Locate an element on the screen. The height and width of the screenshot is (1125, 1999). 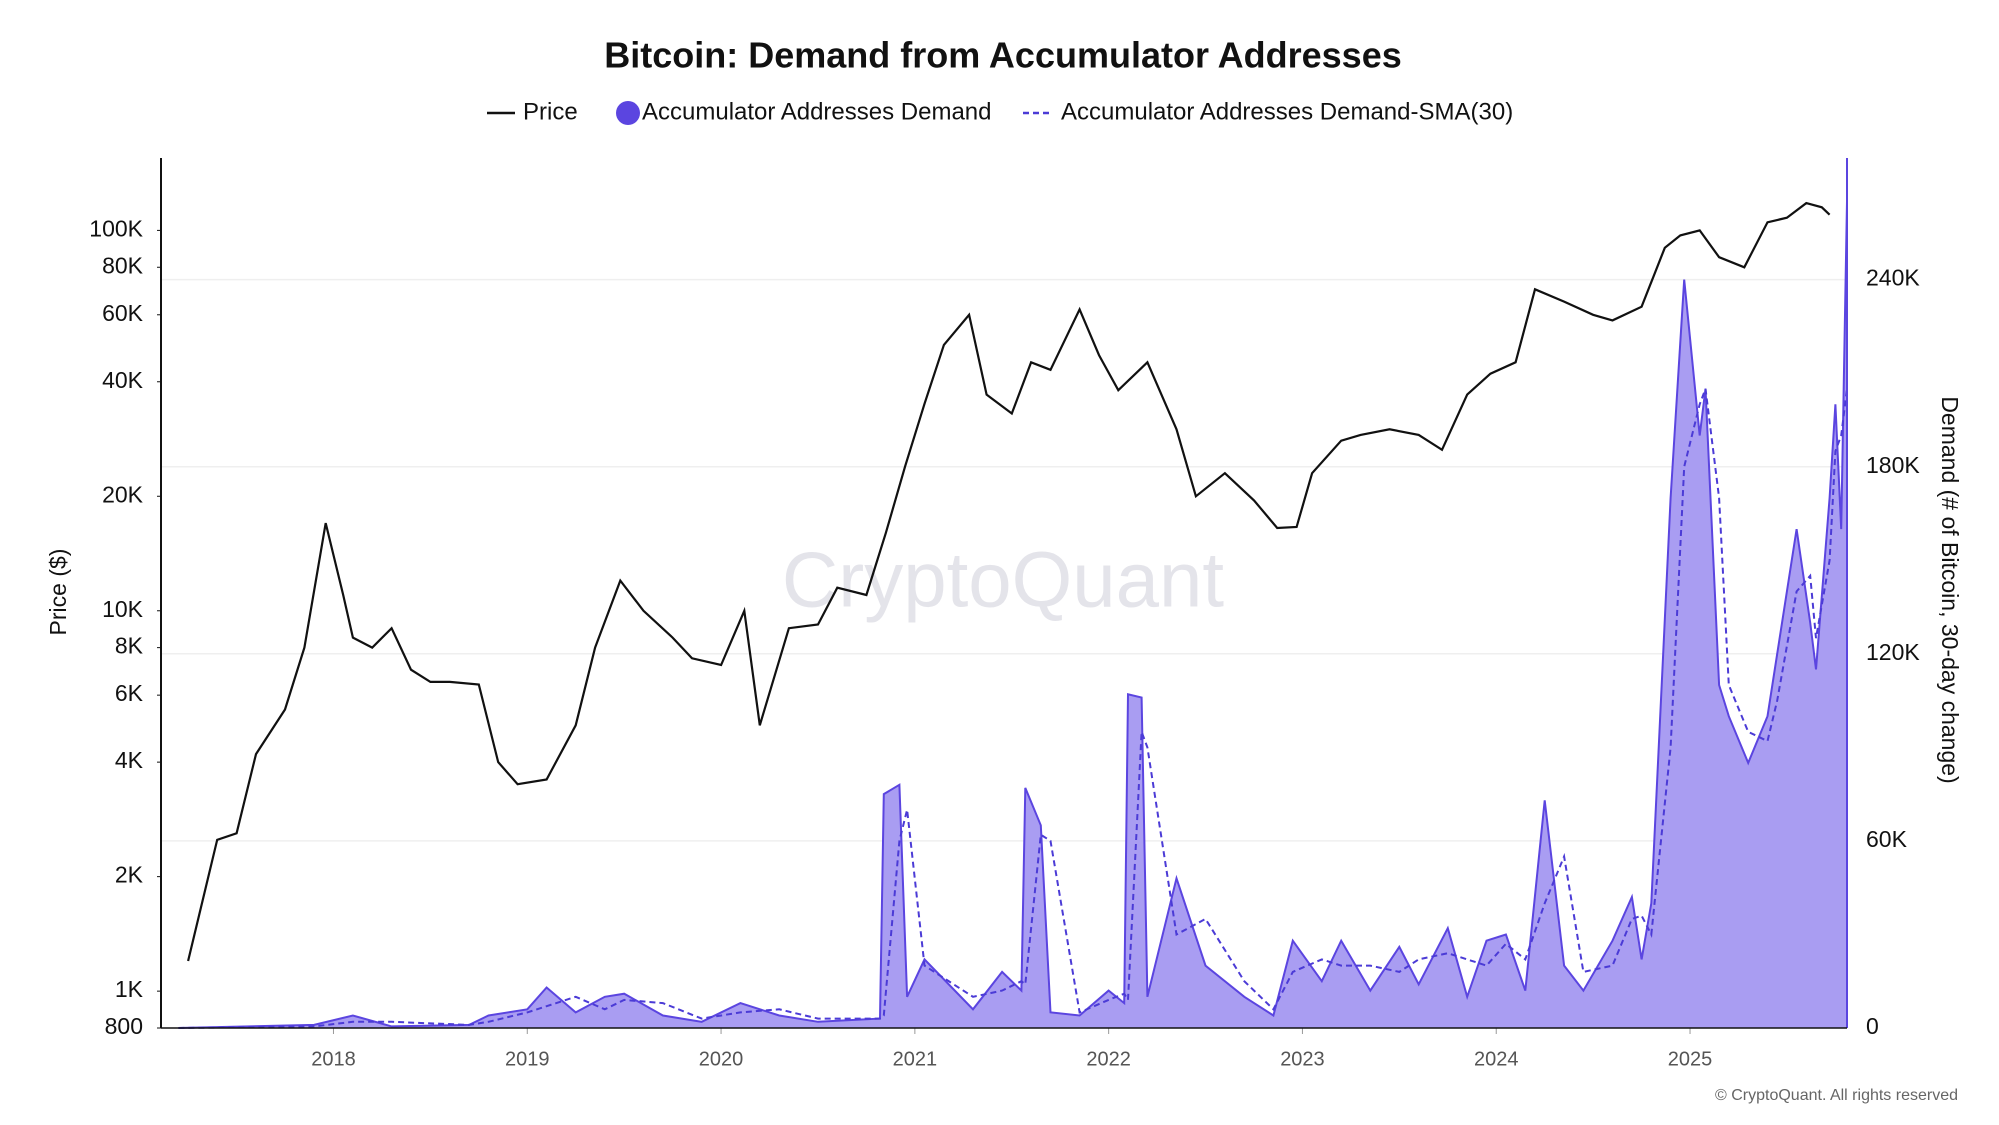
legend-label: Accumulator Addresses Demand-SMA(30) is located at coordinates (1287, 111).